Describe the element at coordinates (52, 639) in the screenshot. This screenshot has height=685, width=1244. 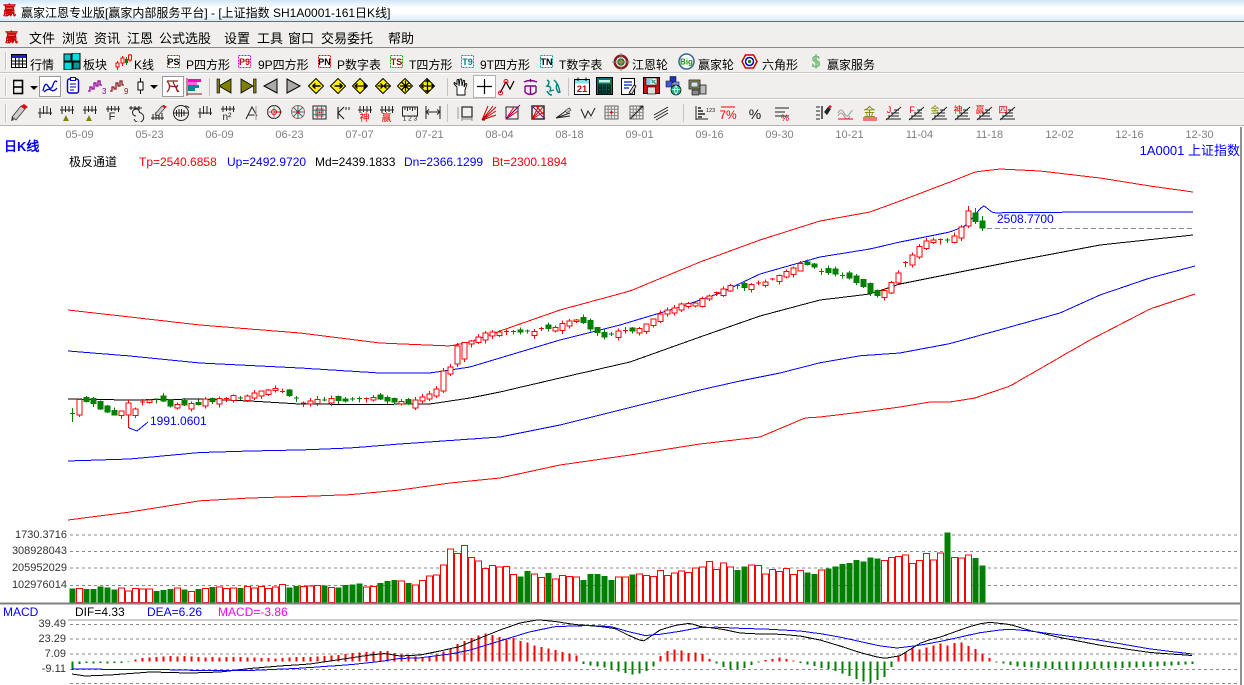
I see `svg-text: 23.29` at that location.